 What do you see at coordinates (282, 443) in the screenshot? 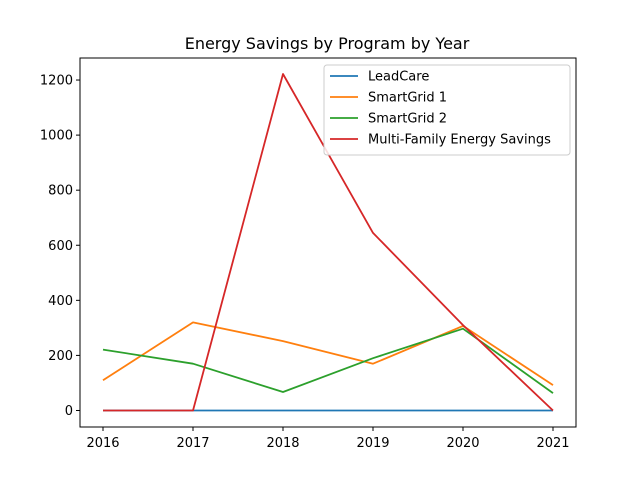
I see `x-tick-label: 2018` at bounding box center [282, 443].